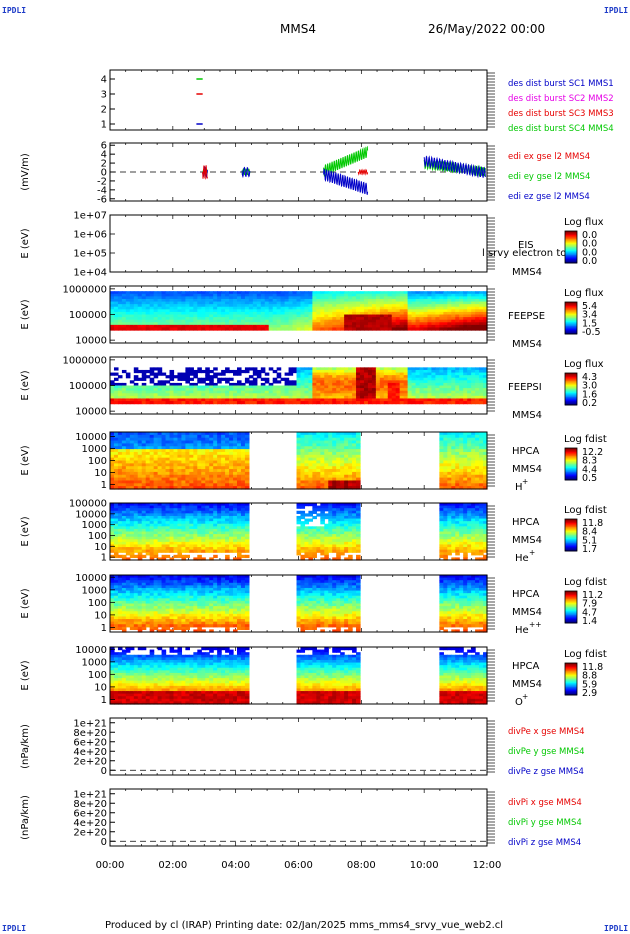  I want to click on y-tick-label: 1000, so click(94, 449).